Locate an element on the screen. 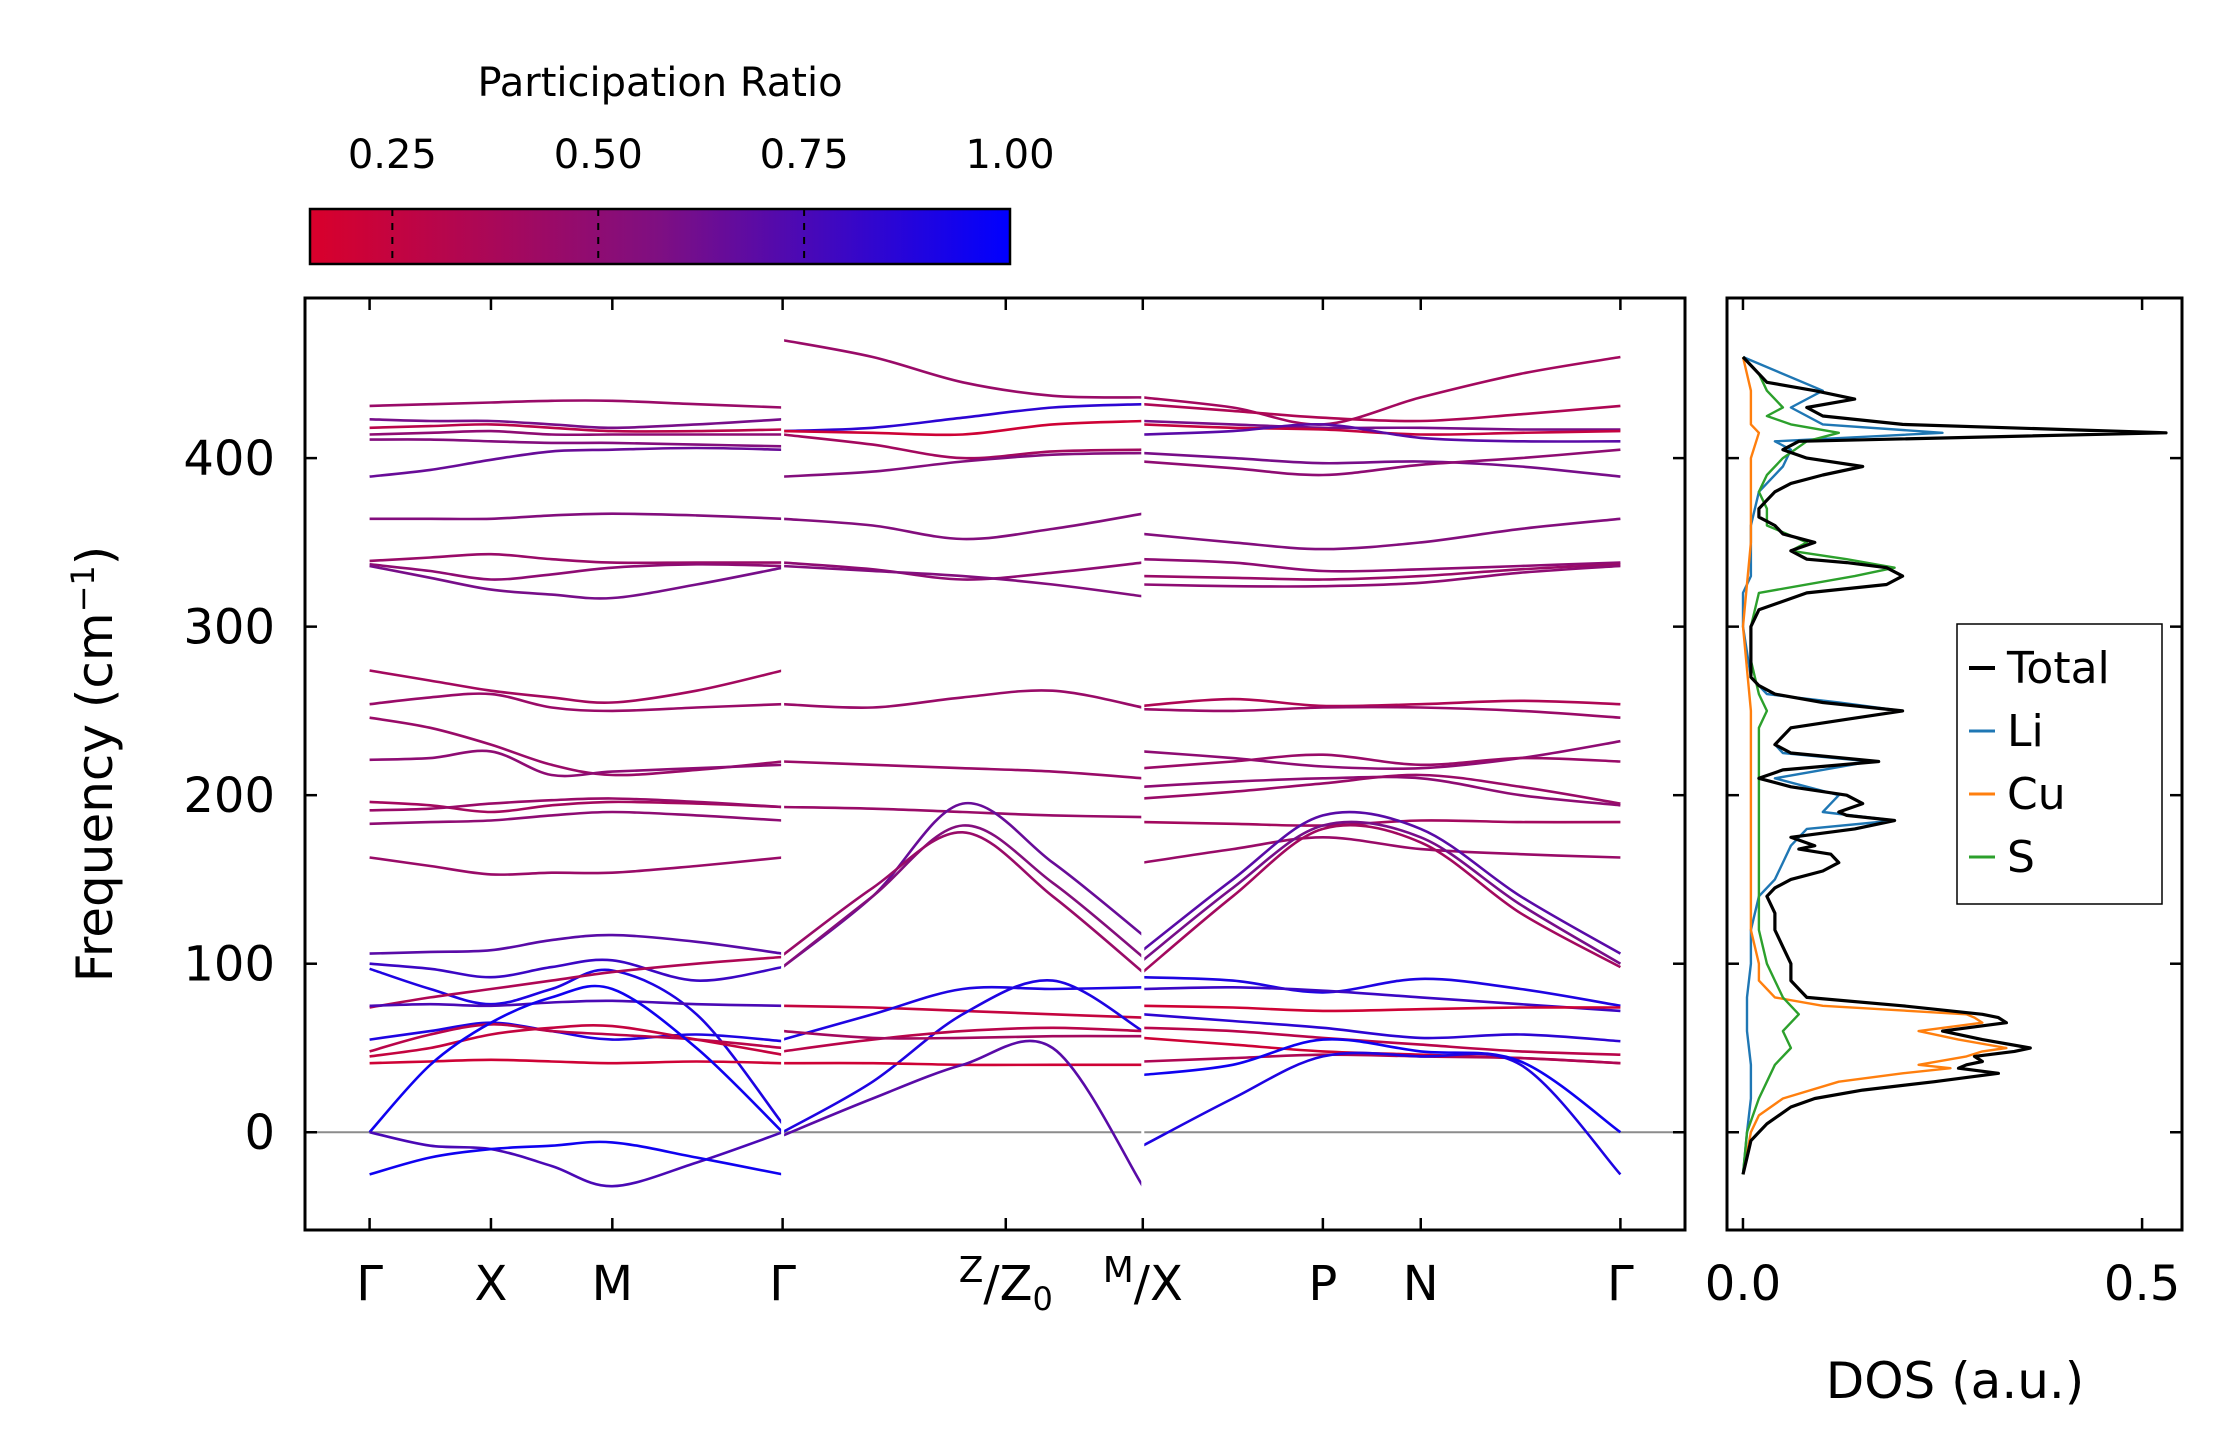 The height and width of the screenshot is (1455, 2233). kpoint-label: X is located at coordinates (491, 1284).